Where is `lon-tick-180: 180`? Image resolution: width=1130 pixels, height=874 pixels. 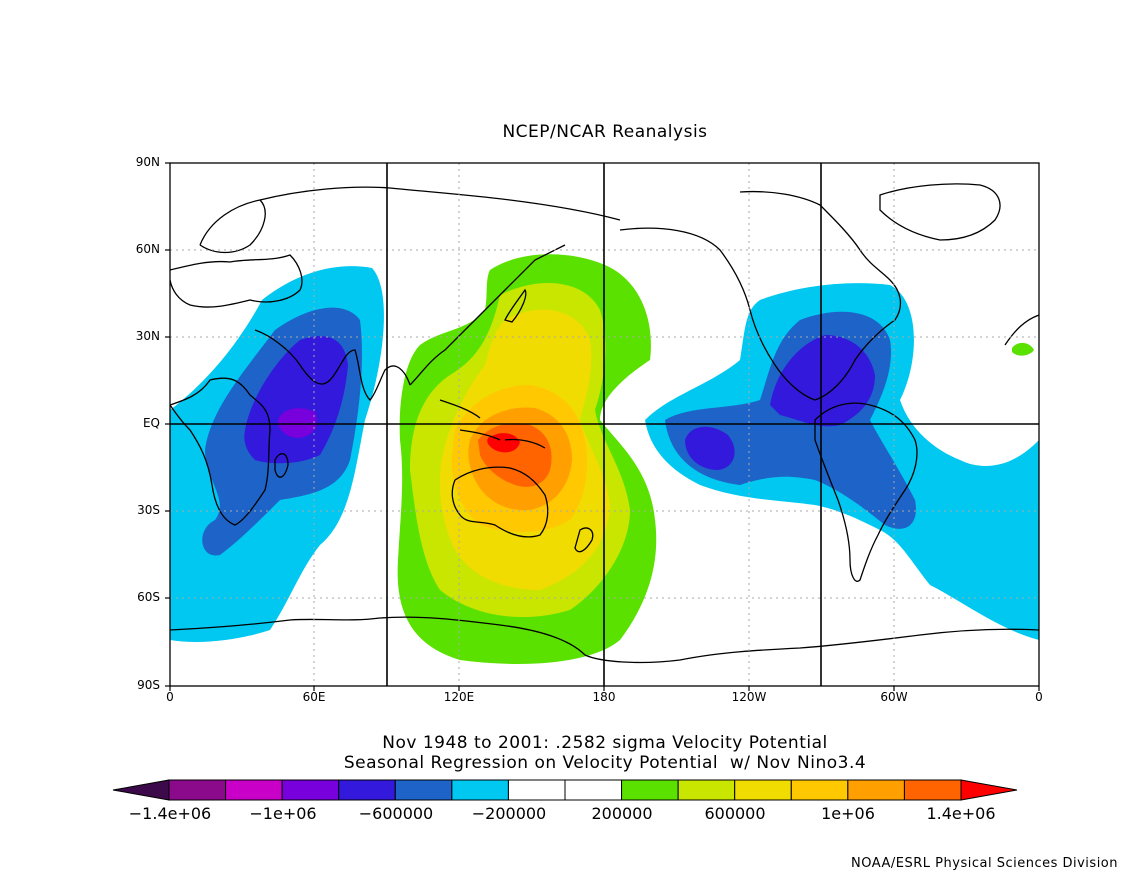 lon-tick-180: 180 is located at coordinates (604, 697).